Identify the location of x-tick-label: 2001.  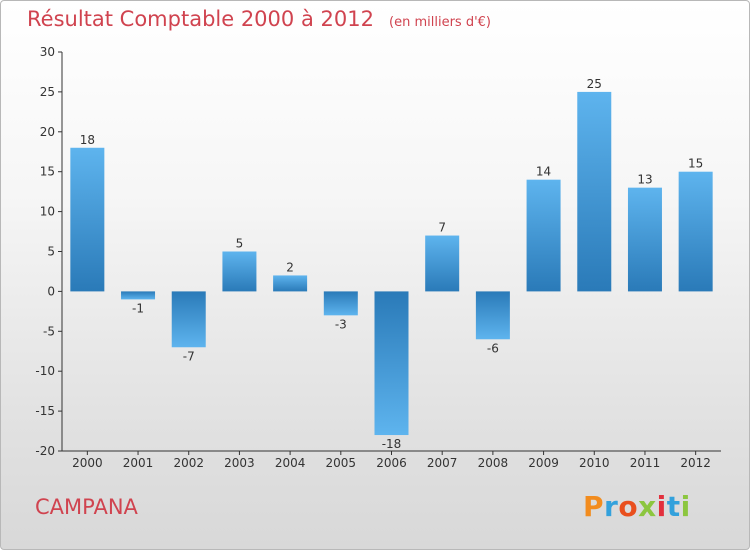
(138, 463).